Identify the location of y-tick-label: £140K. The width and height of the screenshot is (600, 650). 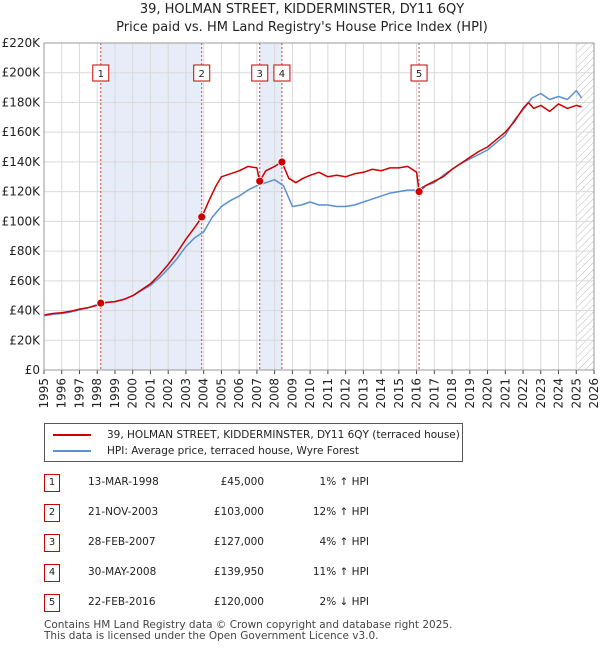
(22, 162).